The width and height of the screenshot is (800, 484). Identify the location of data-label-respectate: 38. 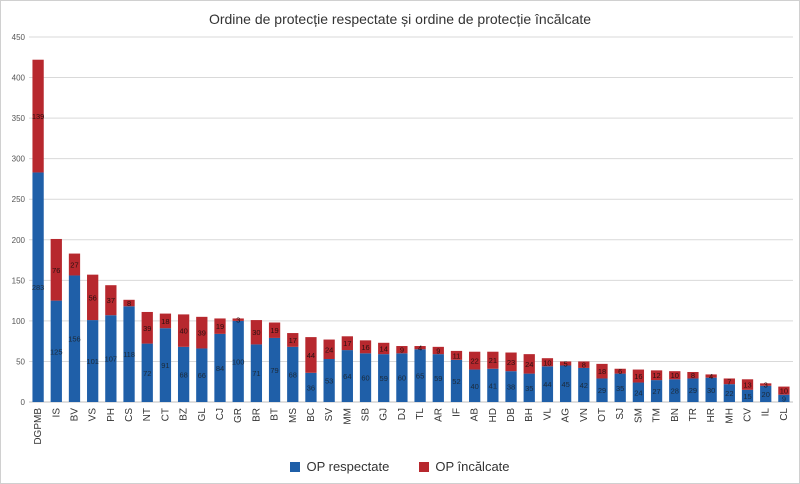
(511, 387).